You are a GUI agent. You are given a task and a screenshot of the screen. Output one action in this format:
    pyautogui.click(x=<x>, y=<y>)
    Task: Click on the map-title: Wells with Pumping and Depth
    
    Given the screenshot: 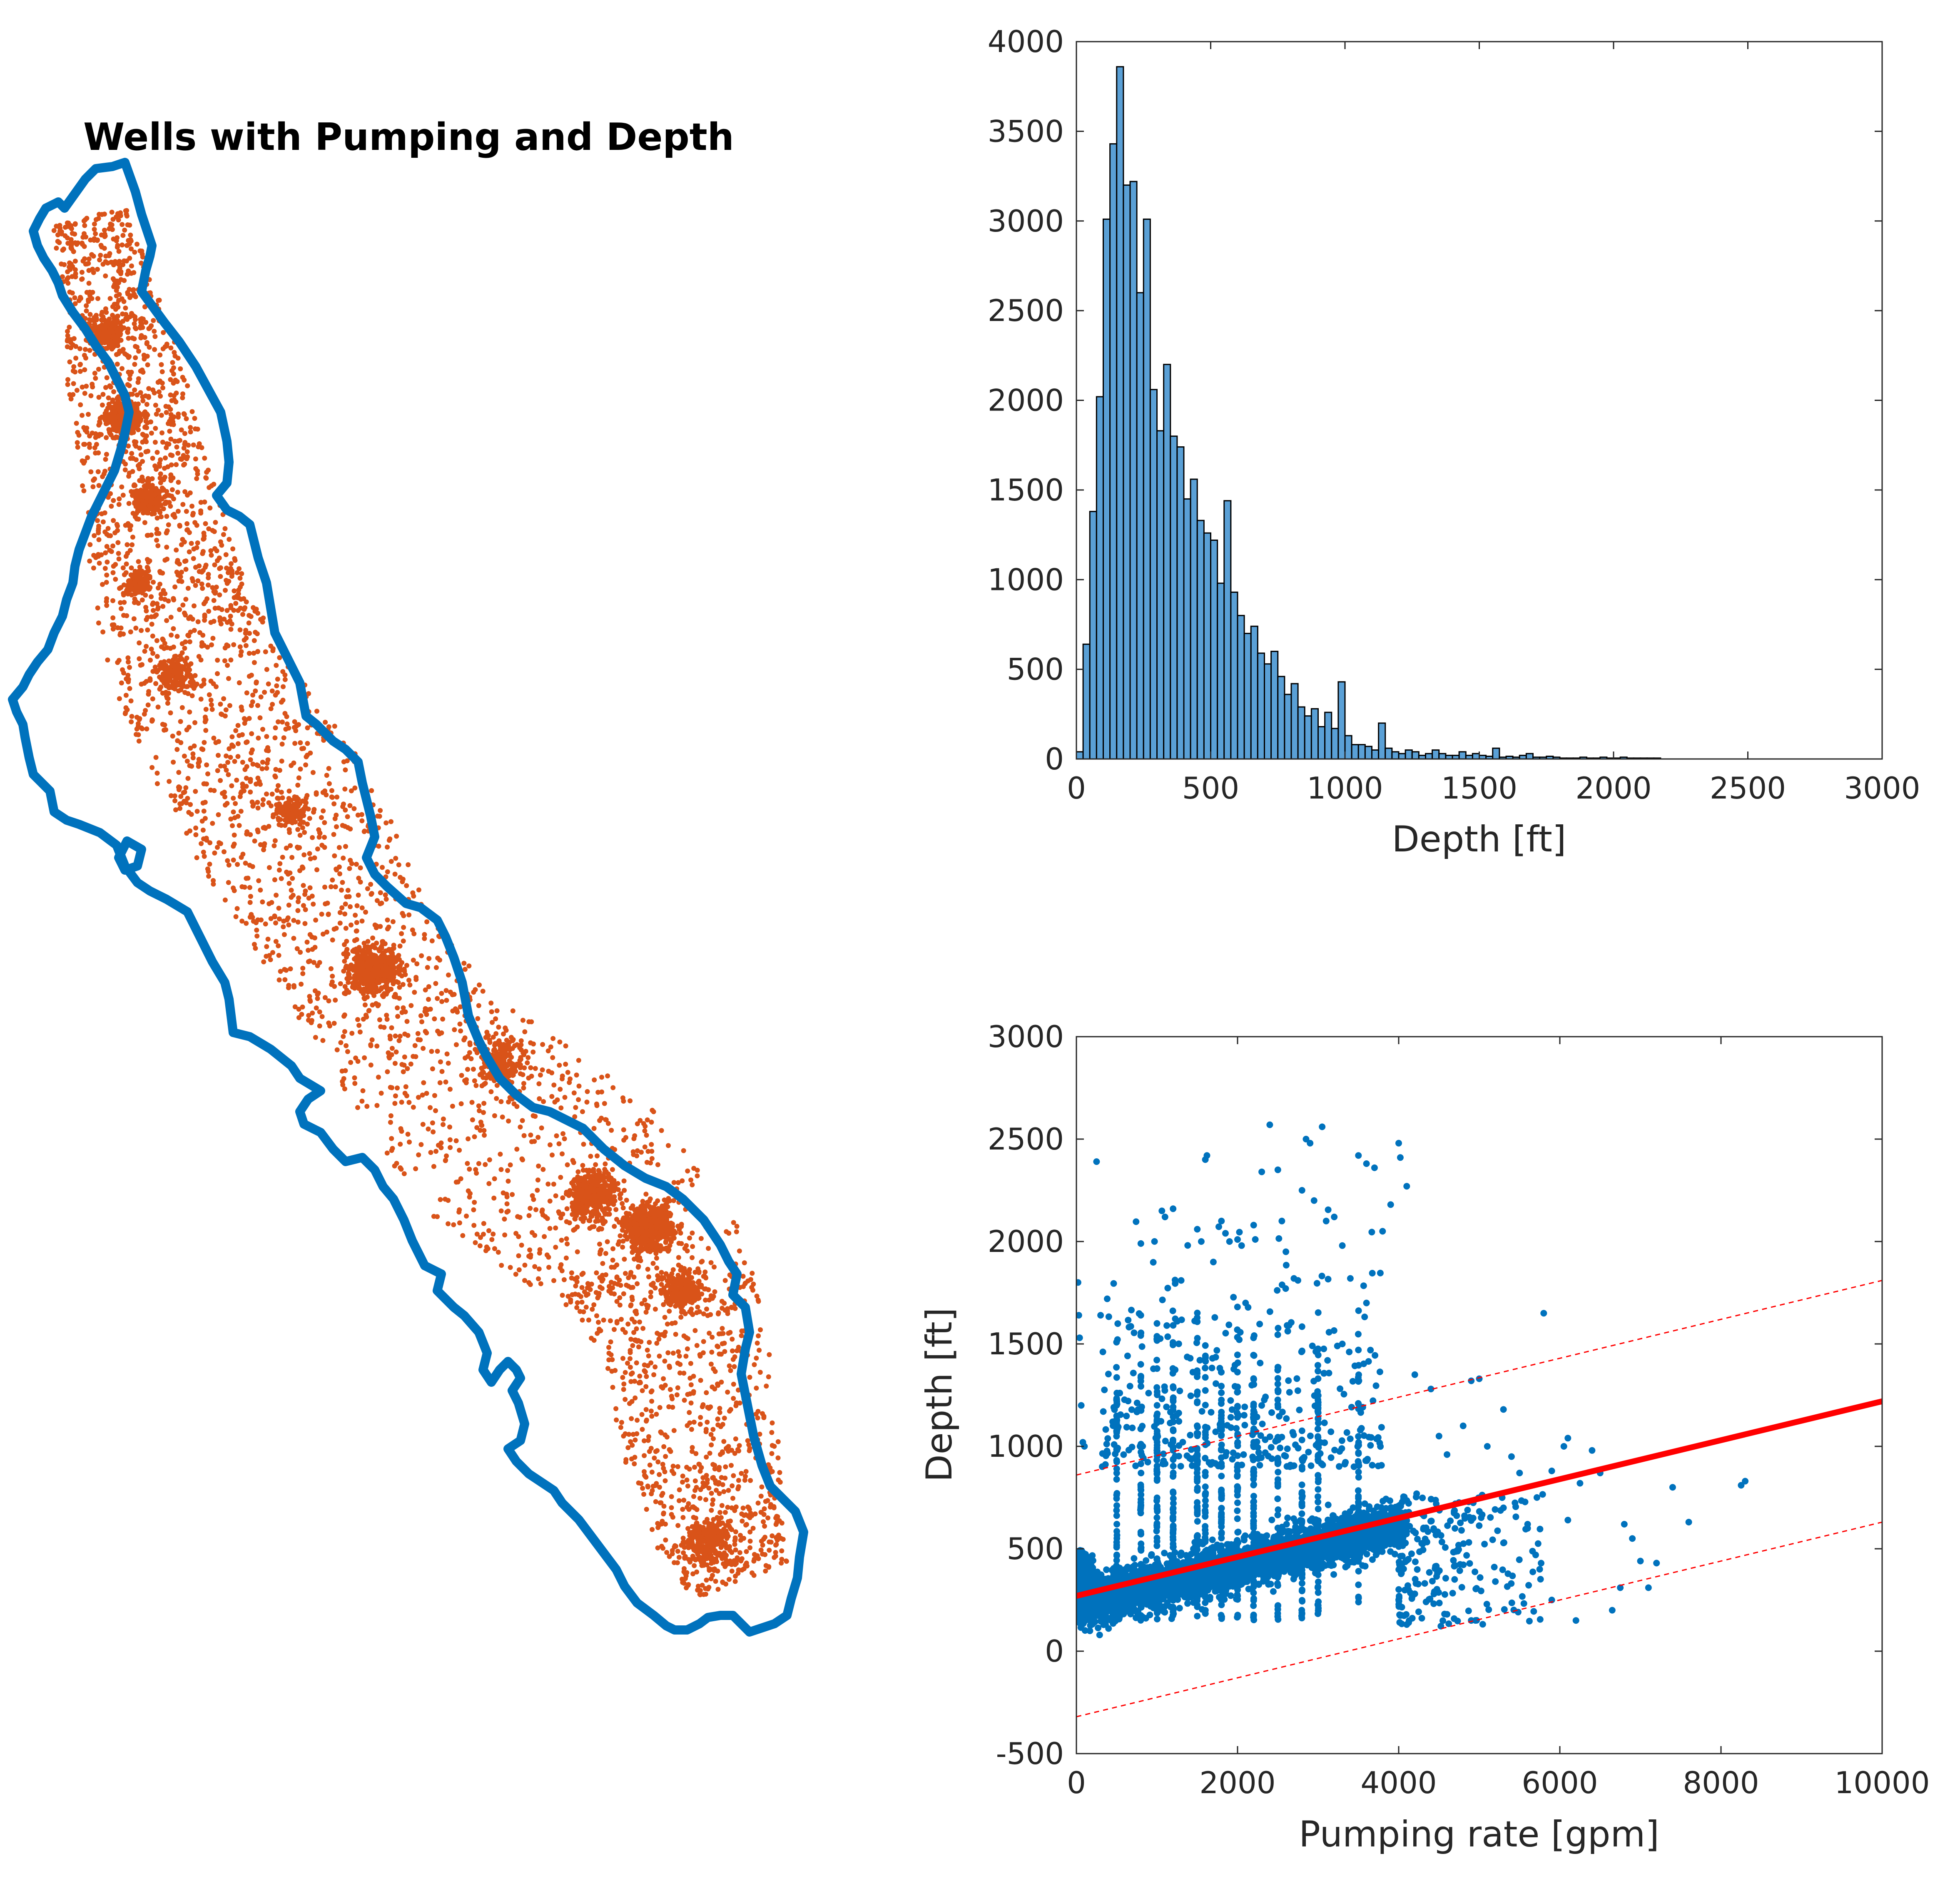 What is the action you would take?
    pyautogui.click(x=409, y=137)
    